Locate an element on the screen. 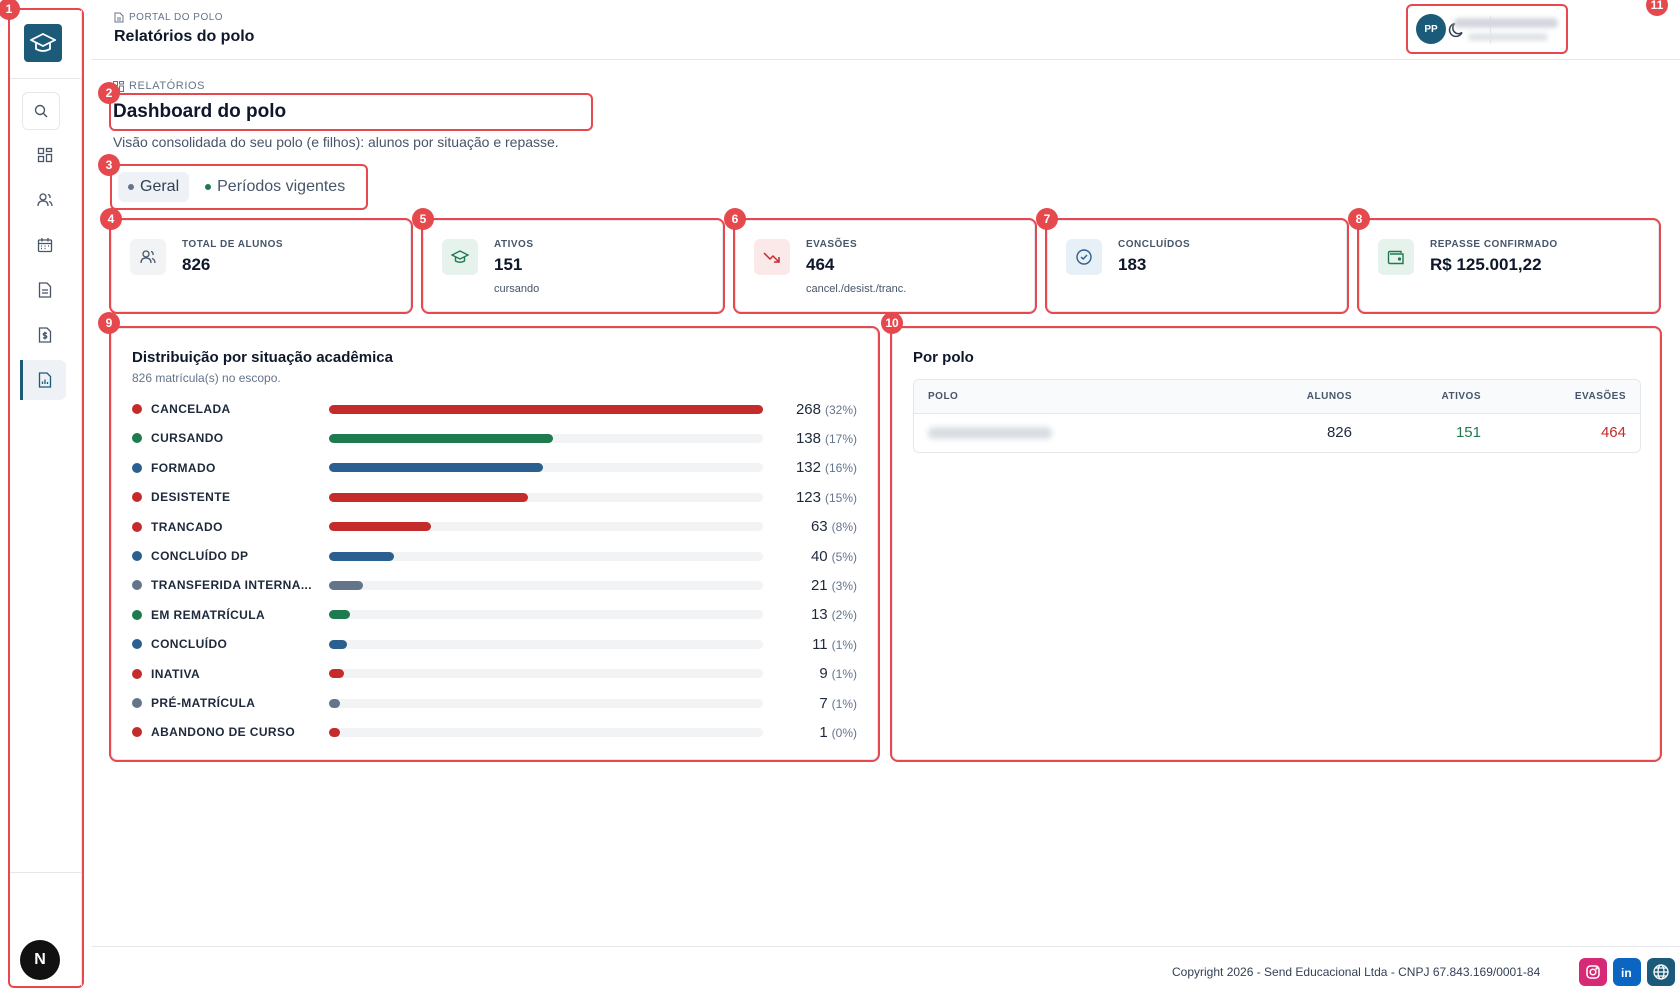  report-icon is located at coordinates (43, 380).